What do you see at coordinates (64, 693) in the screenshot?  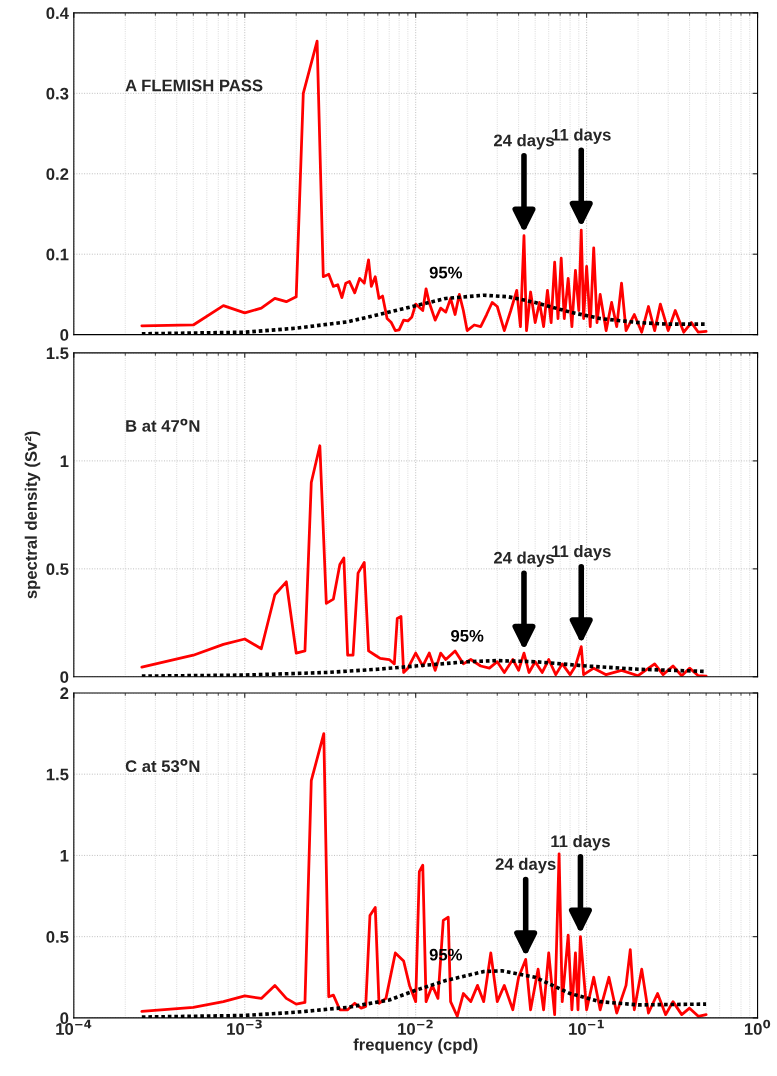 I see `y-tick-label: 2` at bounding box center [64, 693].